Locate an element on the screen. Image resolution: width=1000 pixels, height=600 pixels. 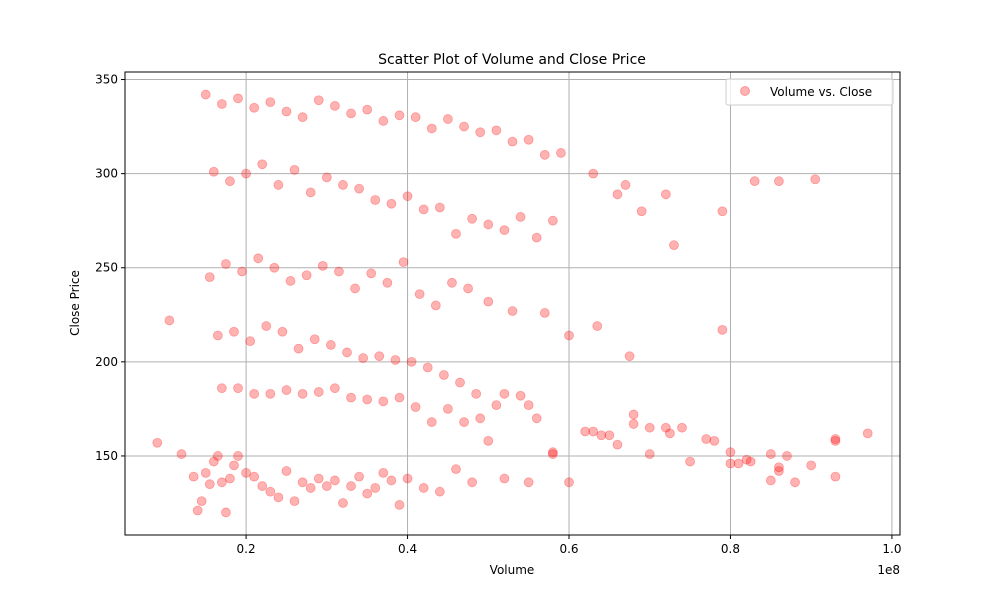
x-axis-offset-text: 1e8 is located at coordinates (888, 570).